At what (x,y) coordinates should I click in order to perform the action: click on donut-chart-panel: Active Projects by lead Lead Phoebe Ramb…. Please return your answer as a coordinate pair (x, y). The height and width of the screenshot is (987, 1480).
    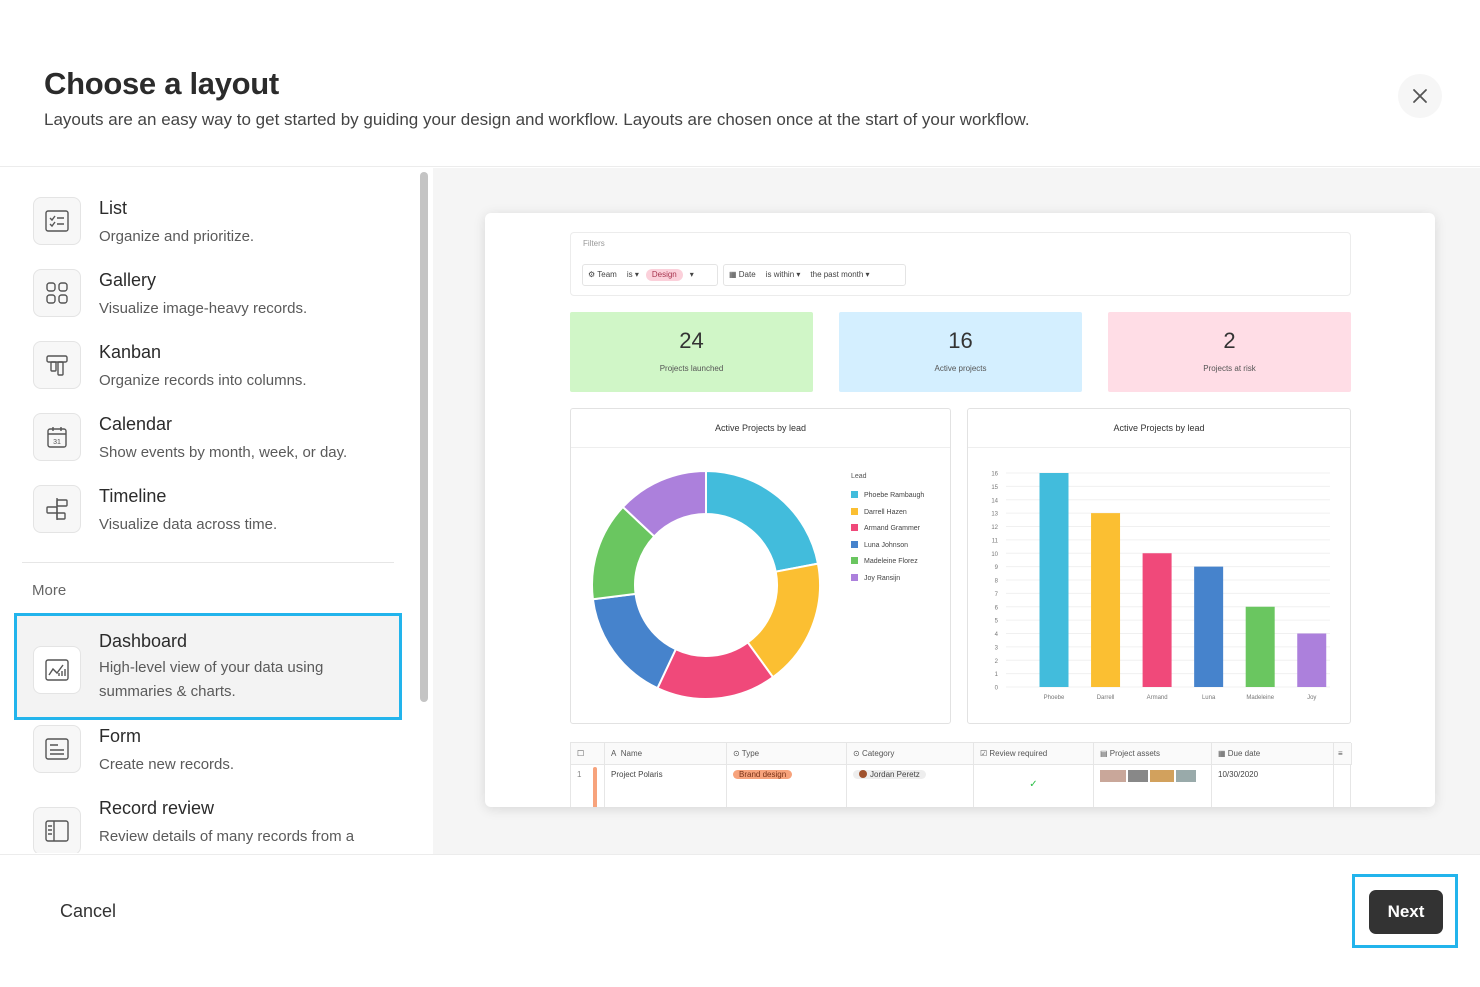
    Looking at the image, I should click on (760, 566).